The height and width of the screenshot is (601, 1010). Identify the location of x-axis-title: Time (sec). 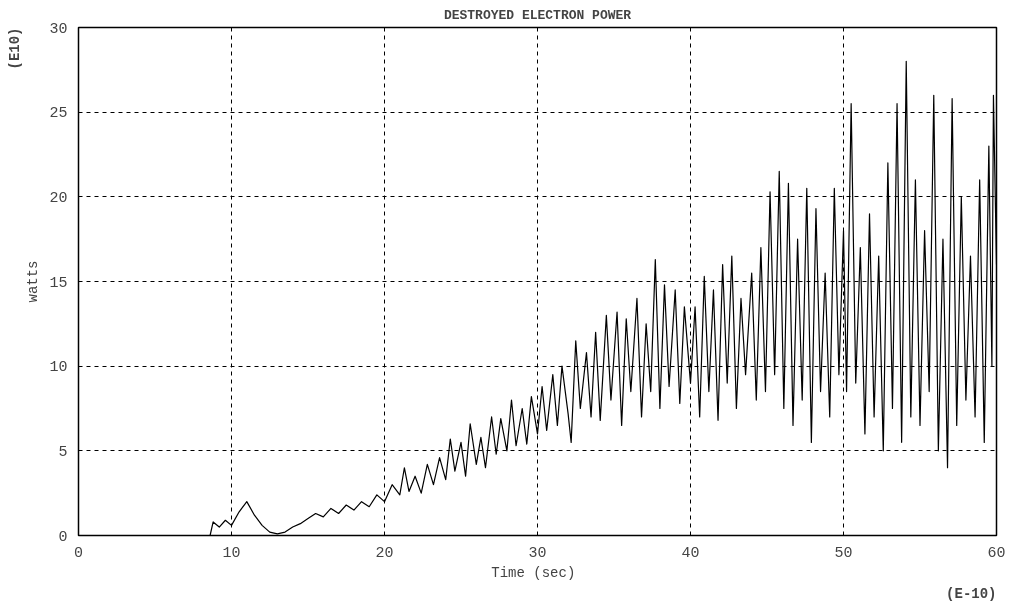
(533, 572).